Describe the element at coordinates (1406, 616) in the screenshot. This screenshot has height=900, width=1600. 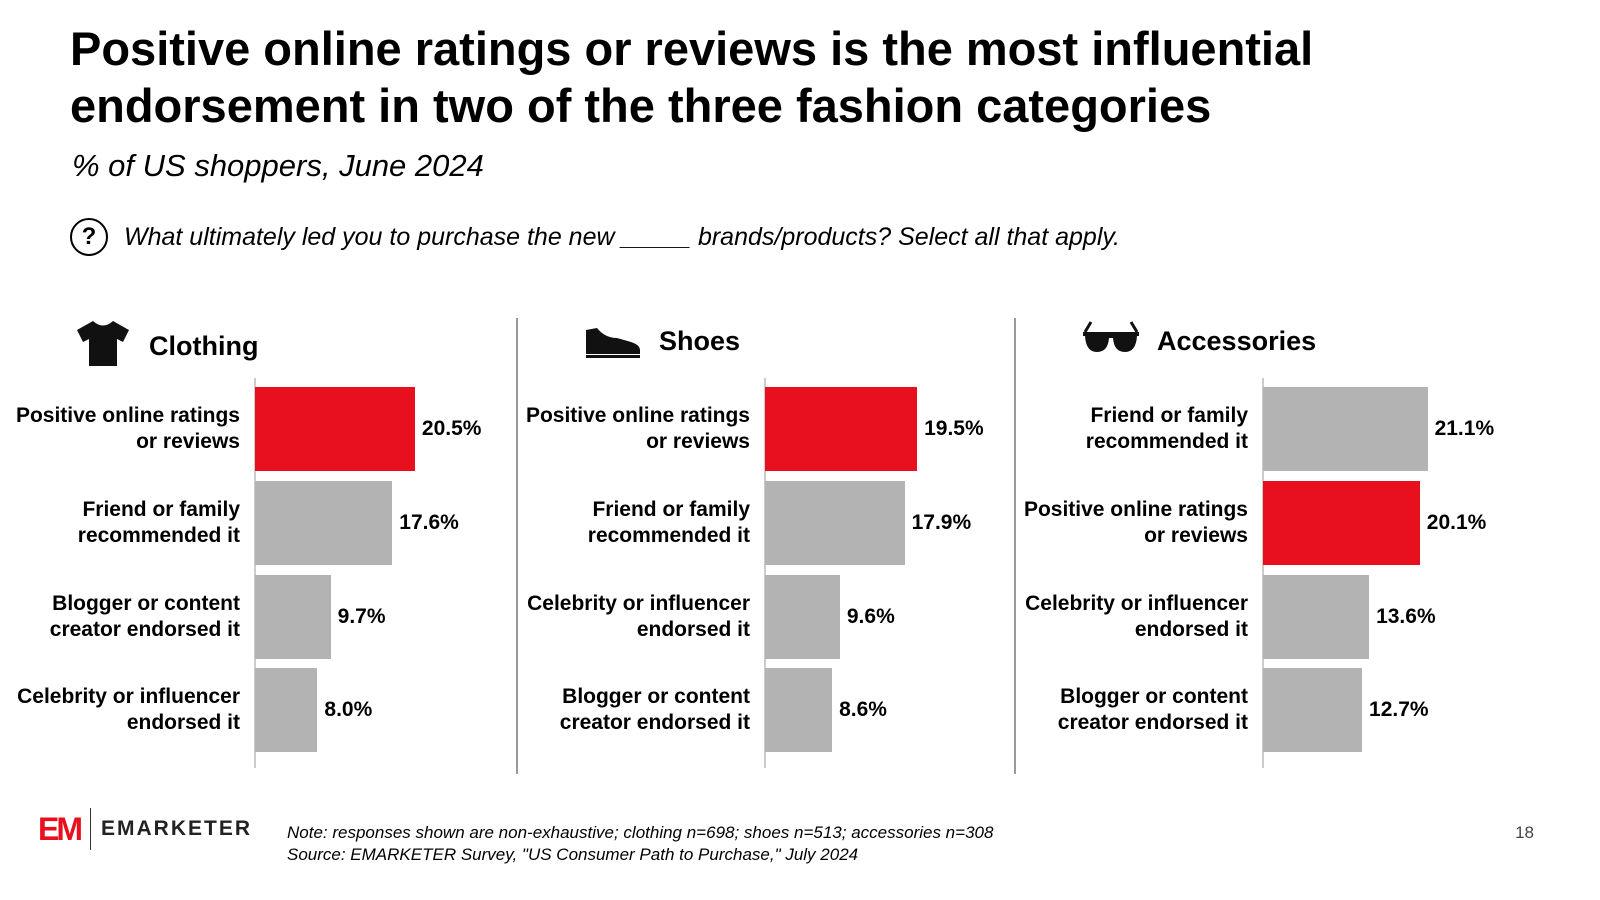
I see `data-label: 13.6%` at that location.